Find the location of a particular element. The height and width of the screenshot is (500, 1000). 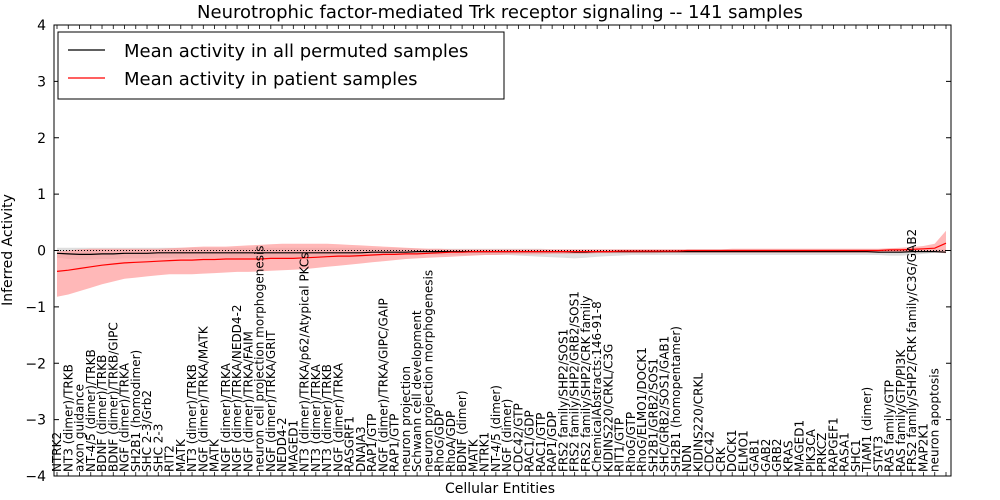

x-category-label: RAS family/GTP is located at coordinates (890, 426).